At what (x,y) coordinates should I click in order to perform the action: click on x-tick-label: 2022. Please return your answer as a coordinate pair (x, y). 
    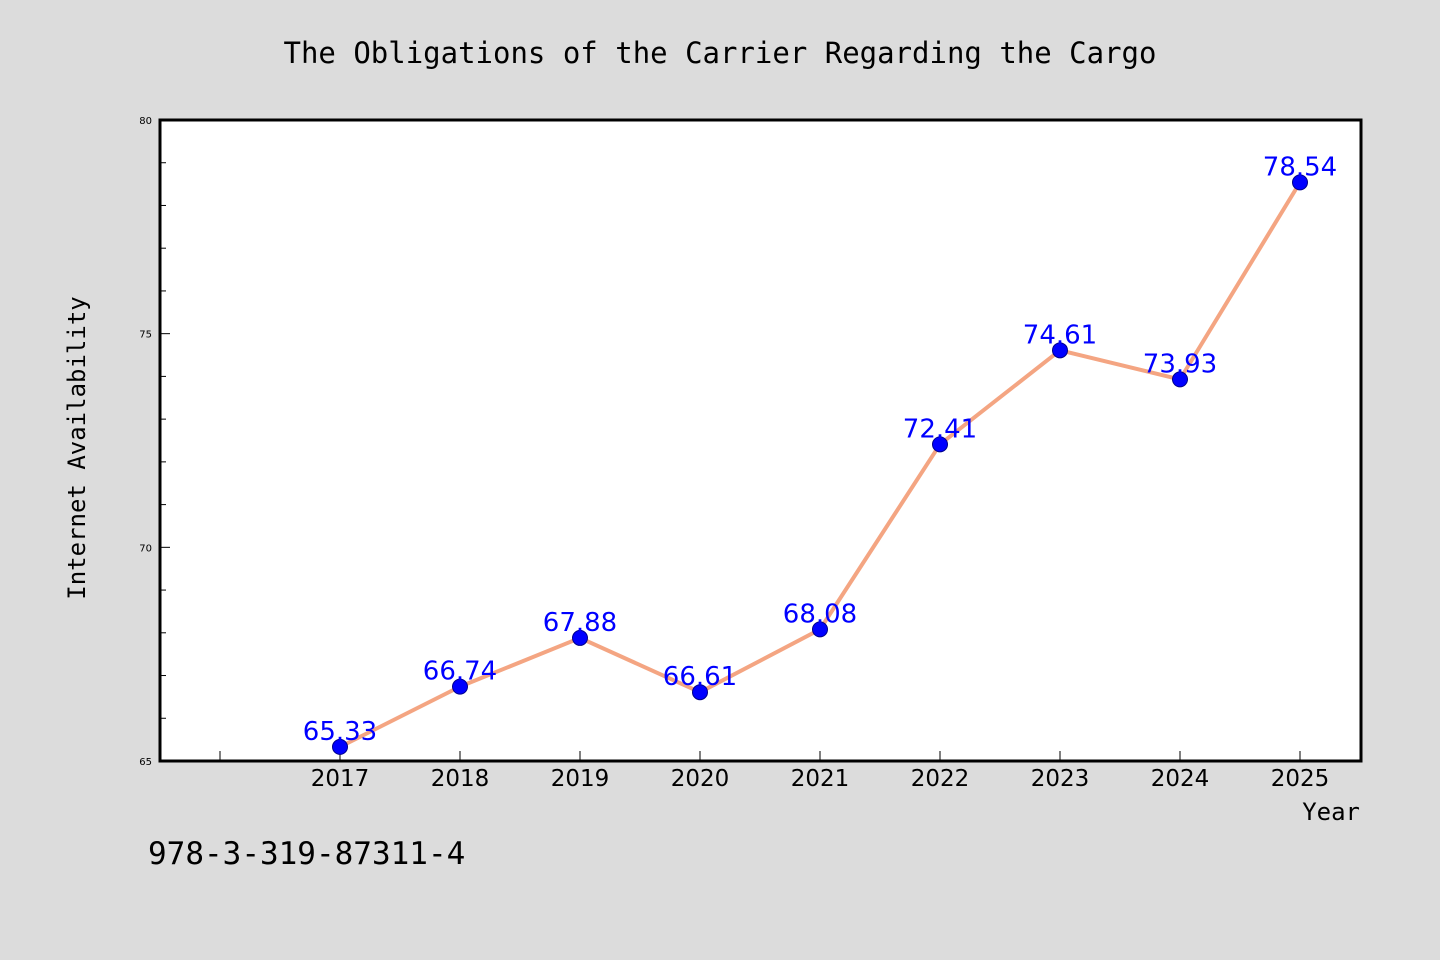
    Looking at the image, I should click on (940, 779).